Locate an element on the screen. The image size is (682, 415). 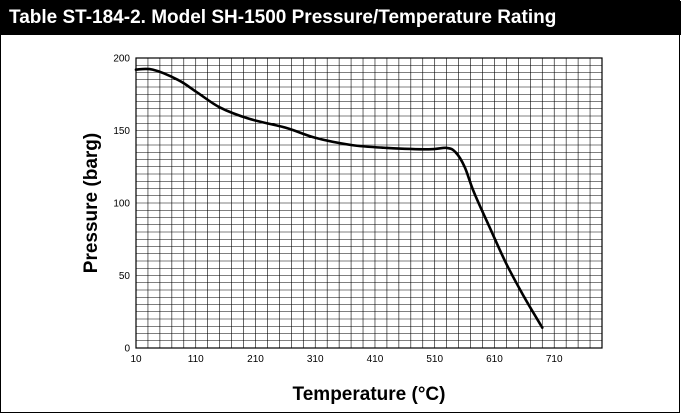
y-tick-labels: 0 50 100 150 200 is located at coordinates (121, 204).